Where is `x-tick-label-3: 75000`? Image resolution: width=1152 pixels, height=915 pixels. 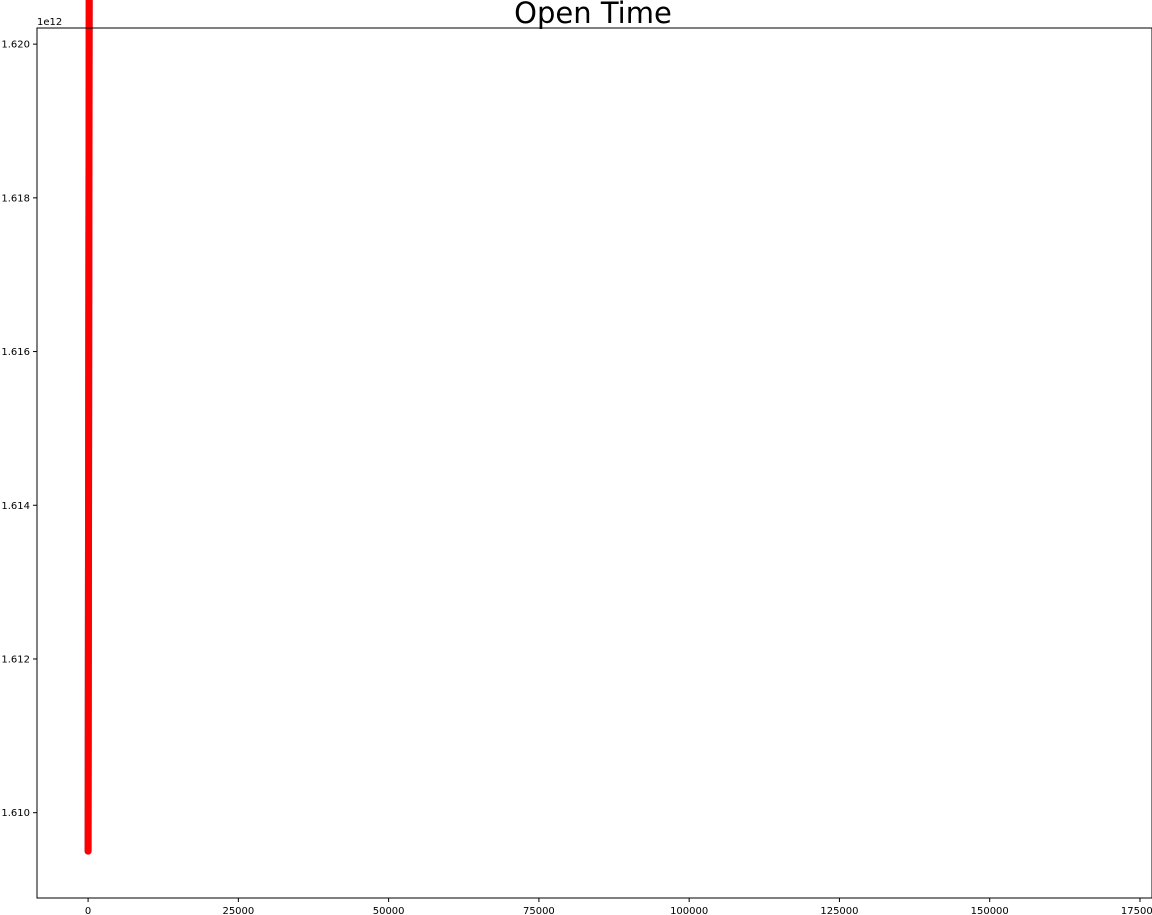 x-tick-label-3: 75000 is located at coordinates (539, 910).